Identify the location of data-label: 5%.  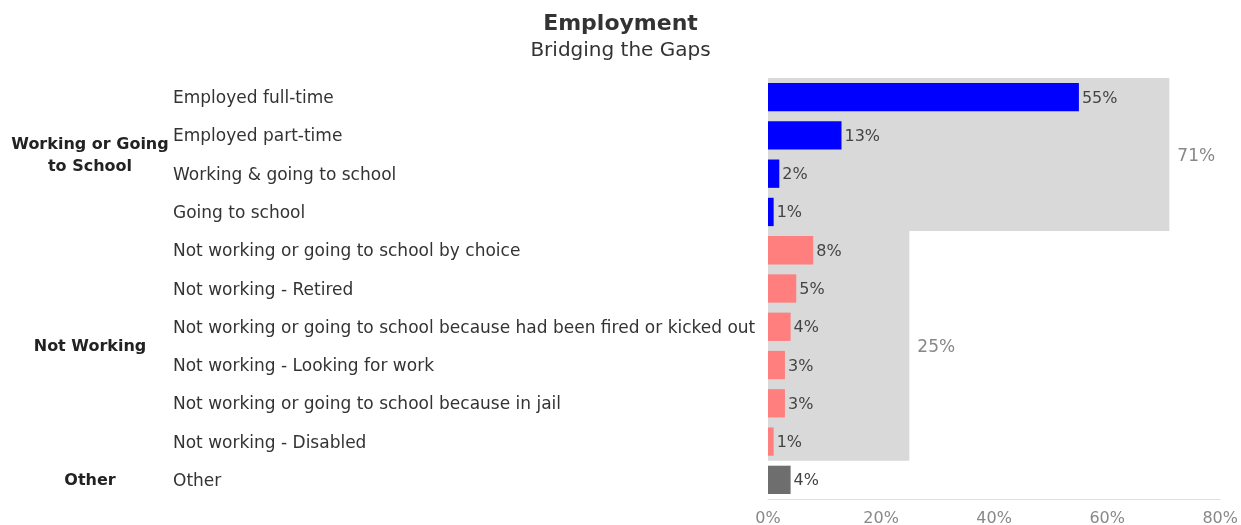
(812, 288).